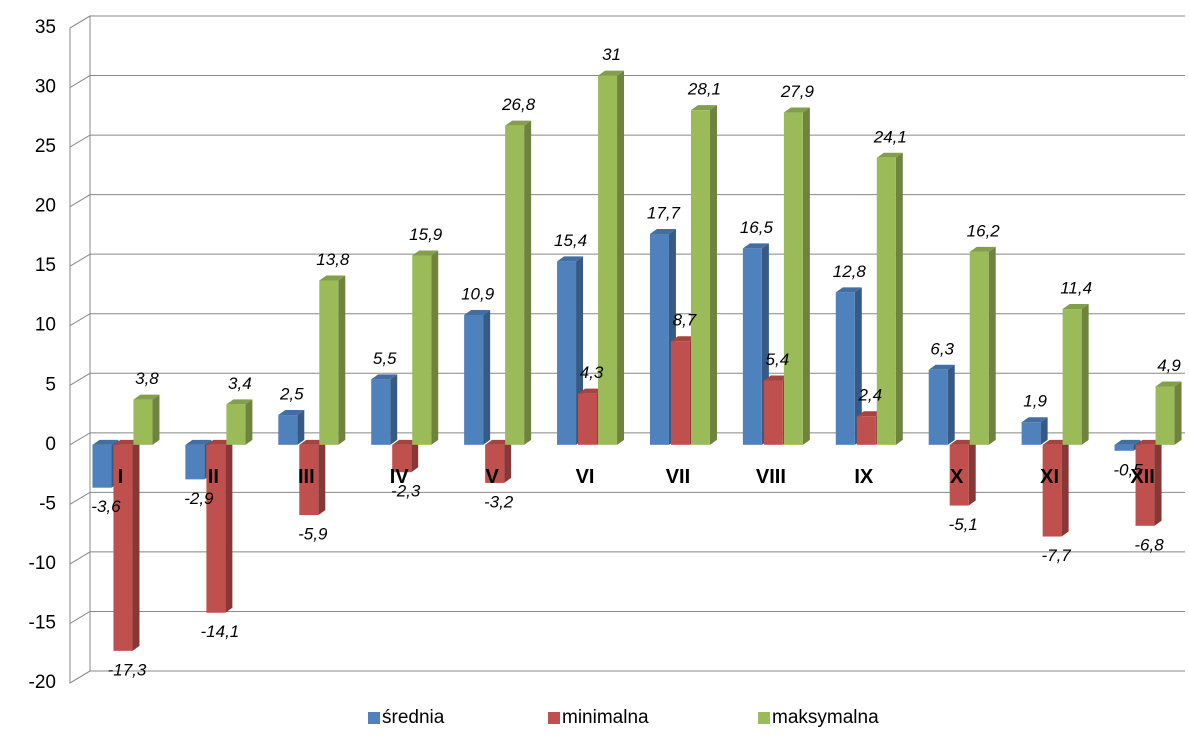  I want to click on data-label: 13,8, so click(333, 259).